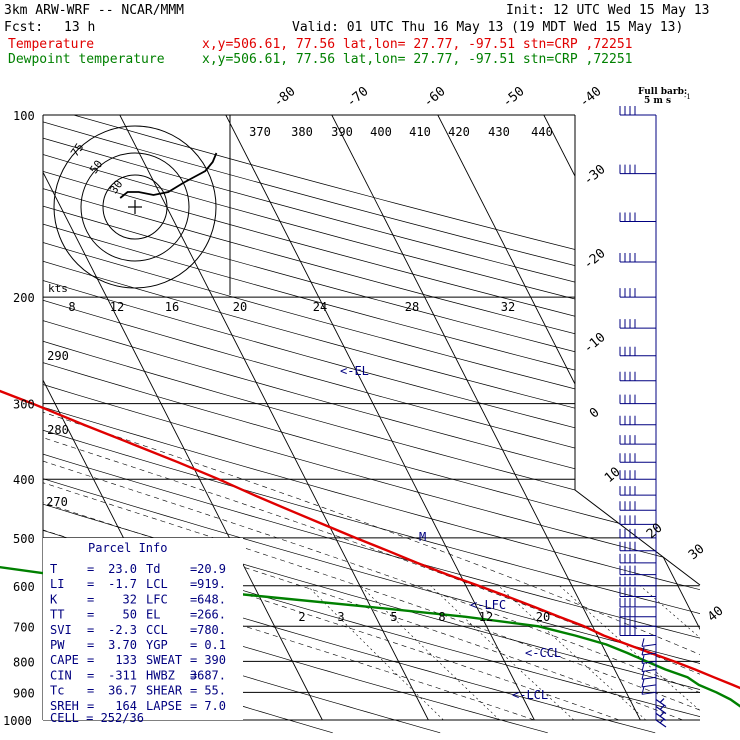 The width and height of the screenshot is (740, 740). What do you see at coordinates (655, 532) in the screenshot?
I see `isotherm-label: 20` at bounding box center [655, 532].